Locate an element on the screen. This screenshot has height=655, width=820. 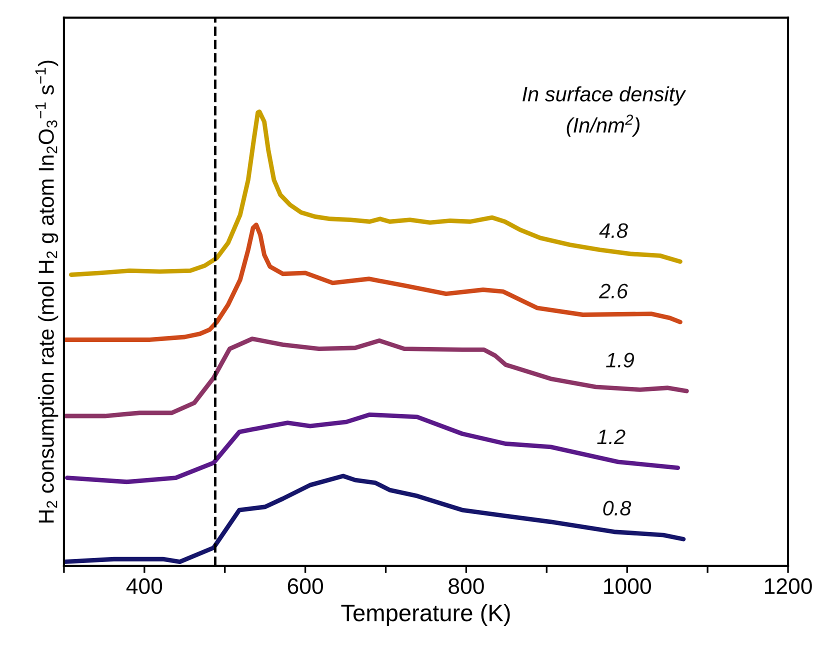
x-tick-label: 1000 is located at coordinates (627, 586).